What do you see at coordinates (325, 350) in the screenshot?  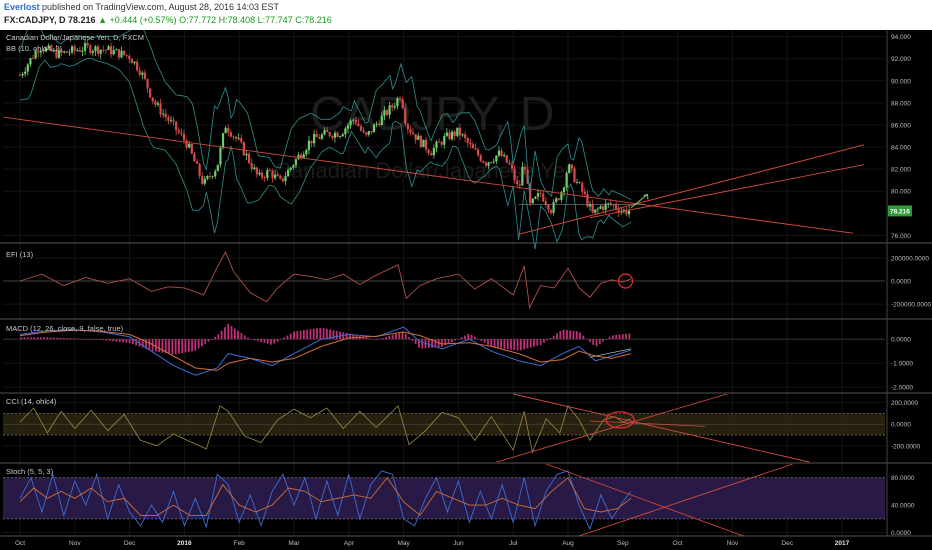 I see `signal-line` at bounding box center [325, 350].